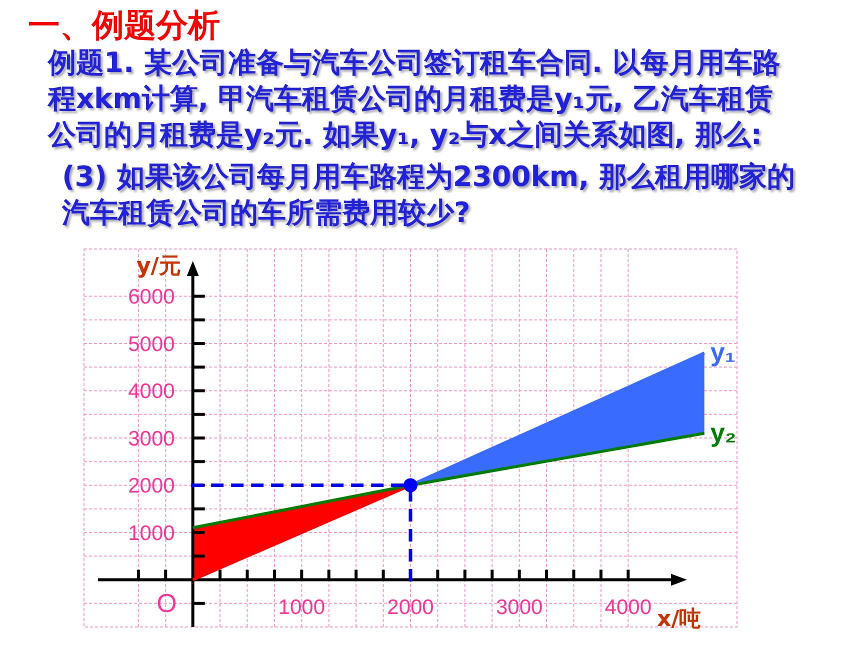 The image size is (860, 645). I want to click on y-axis-title: y/元, so click(158, 266).